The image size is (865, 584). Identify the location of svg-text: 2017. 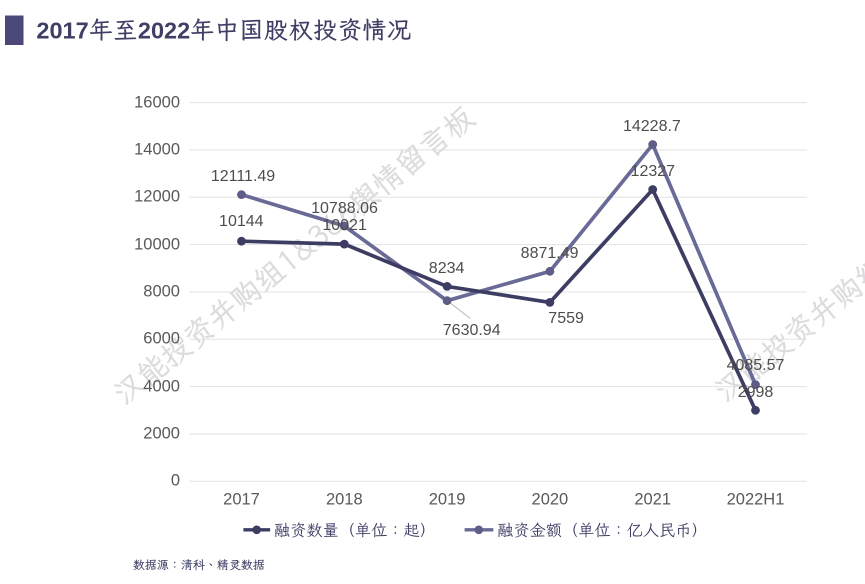
(62, 30).